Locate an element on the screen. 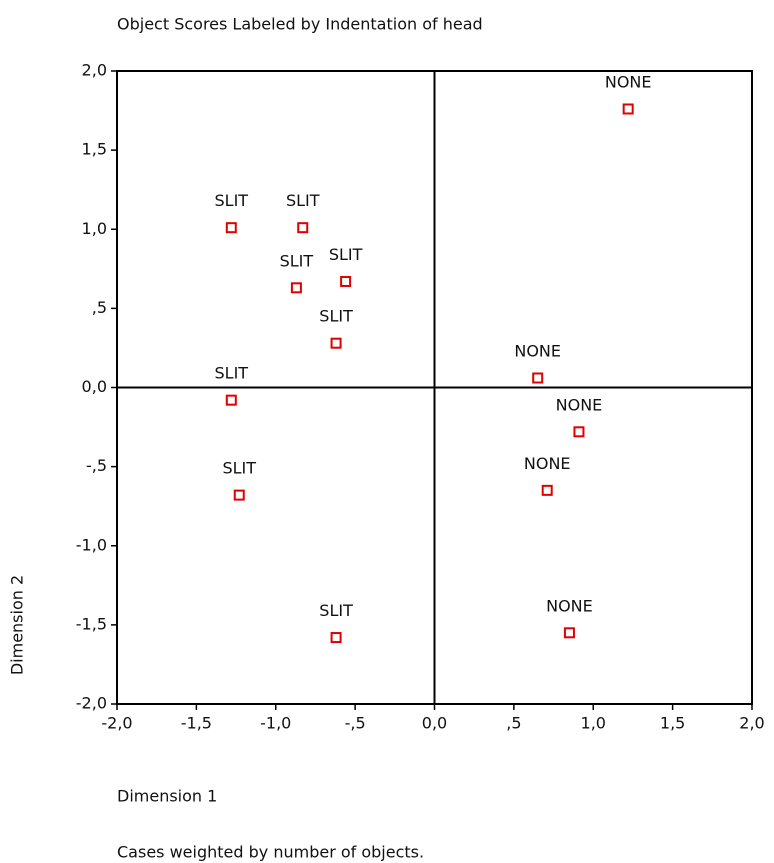  y-tick-label: 1,5 is located at coordinates (94, 149).